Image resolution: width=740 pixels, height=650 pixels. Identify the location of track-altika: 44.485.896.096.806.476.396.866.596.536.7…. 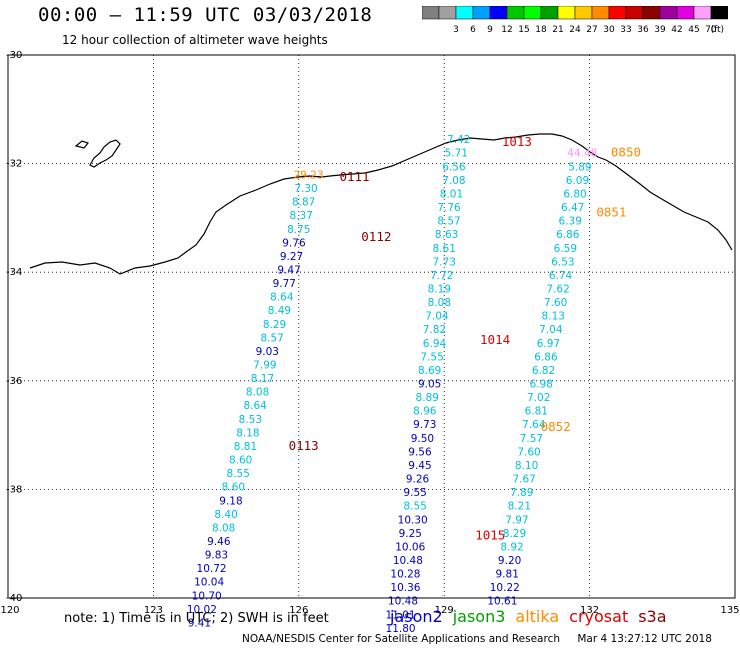
(564, 376).